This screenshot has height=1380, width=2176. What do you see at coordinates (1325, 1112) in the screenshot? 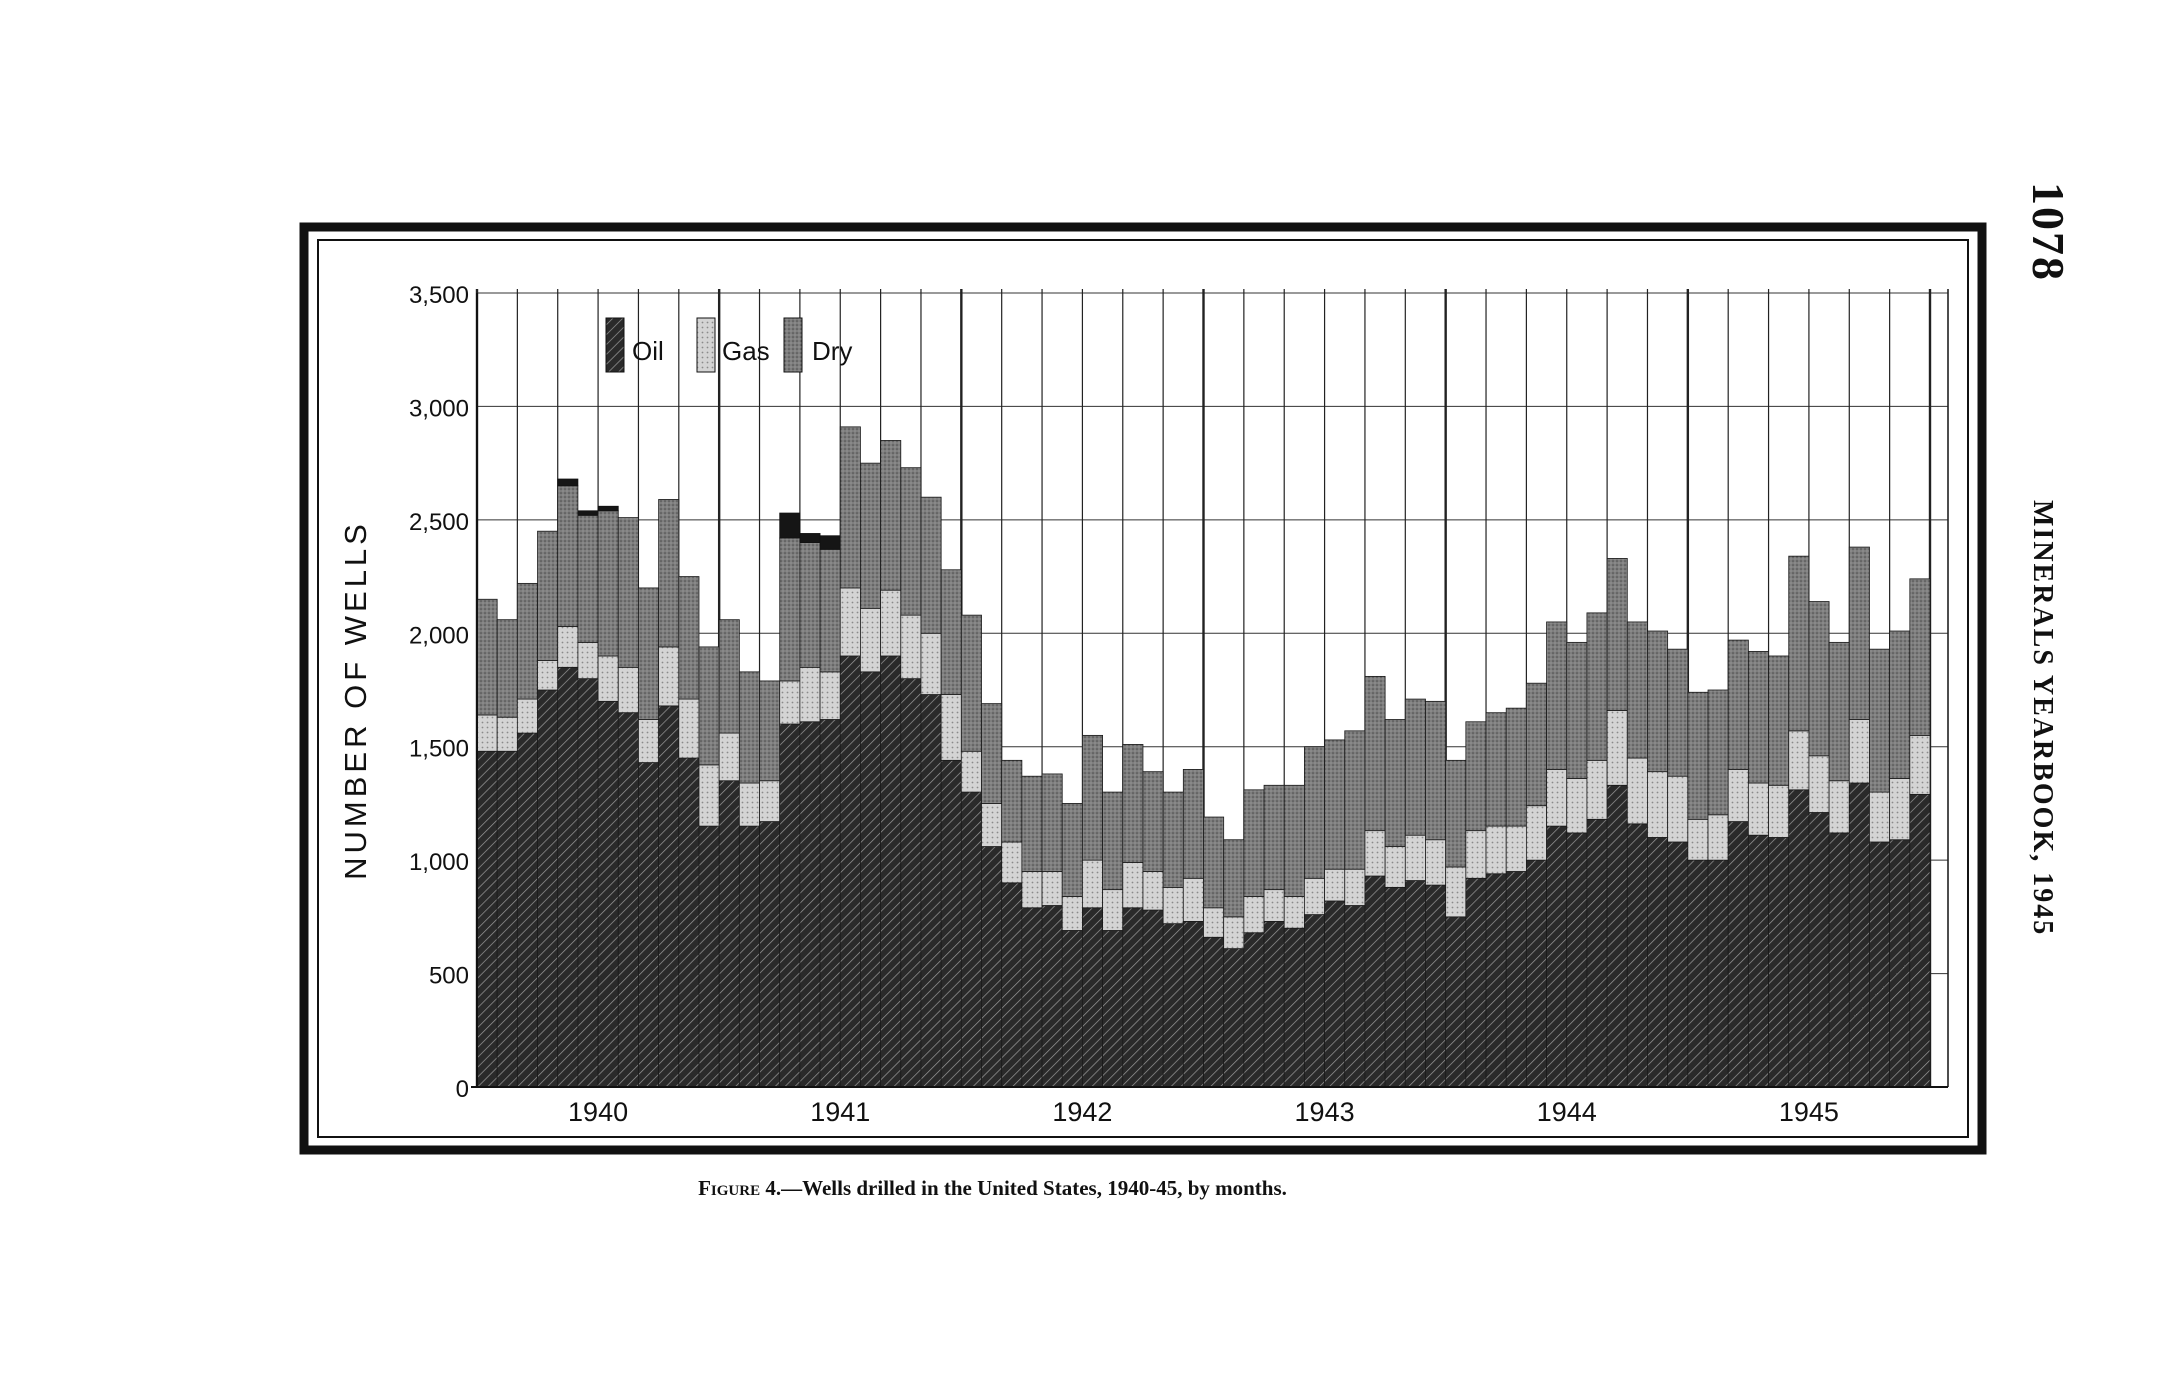
I see `year-label: 1943` at bounding box center [1325, 1112].